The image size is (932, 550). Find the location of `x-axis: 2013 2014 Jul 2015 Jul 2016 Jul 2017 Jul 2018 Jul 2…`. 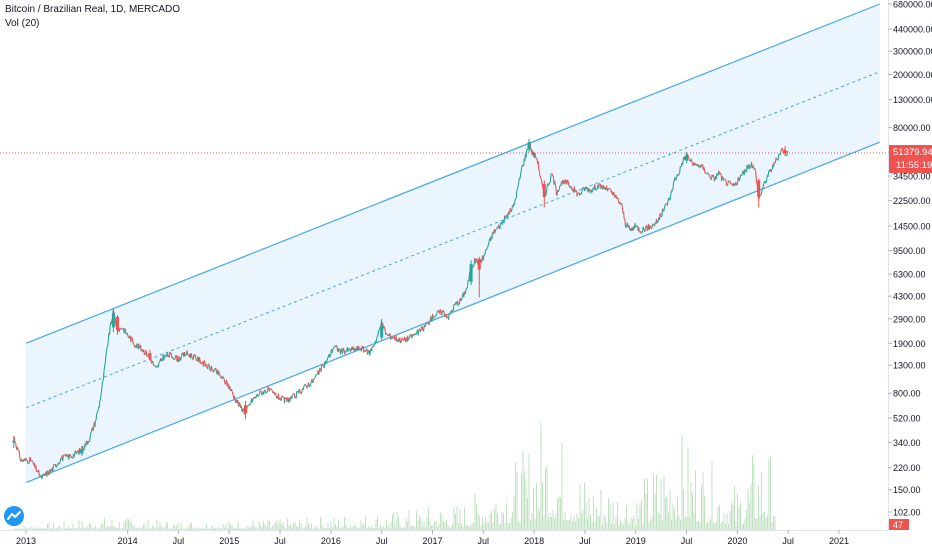

x-axis: 2013 2014 Jul 2015 Jul 2016 Jul 2017 Jul 2018 Jul 2… is located at coordinates (432, 538).